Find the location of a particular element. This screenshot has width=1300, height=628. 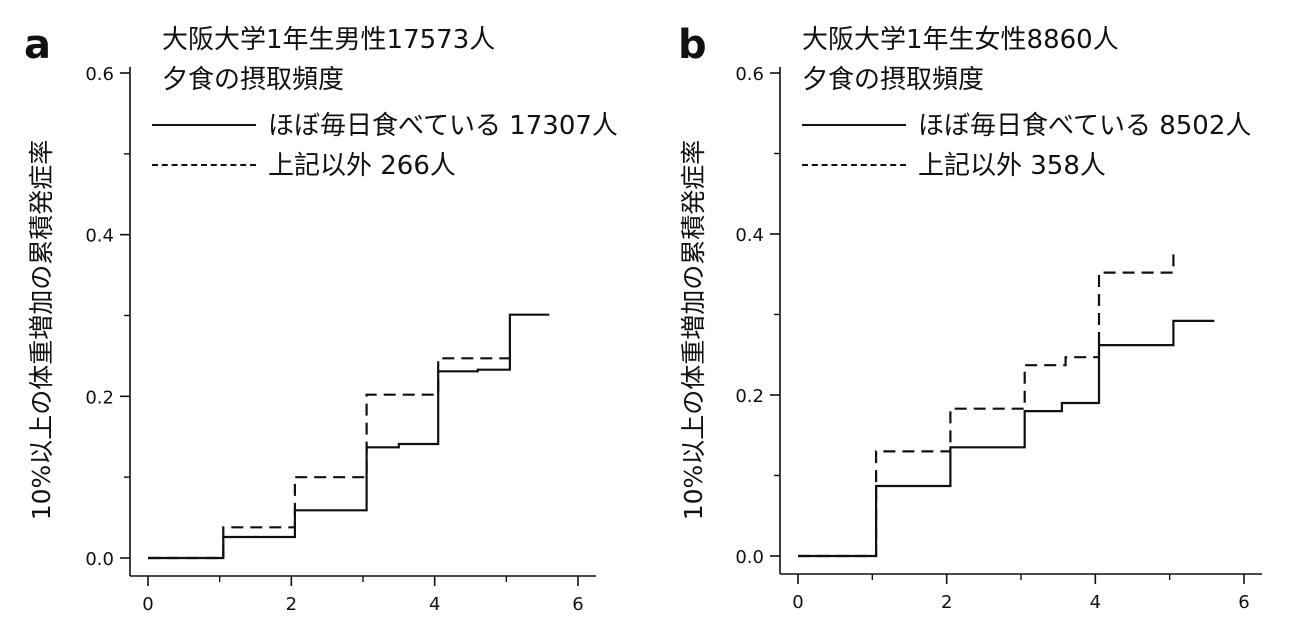

chart-title-line-1: 大阪大学1年生男性17573人 is located at coordinates (329, 40).